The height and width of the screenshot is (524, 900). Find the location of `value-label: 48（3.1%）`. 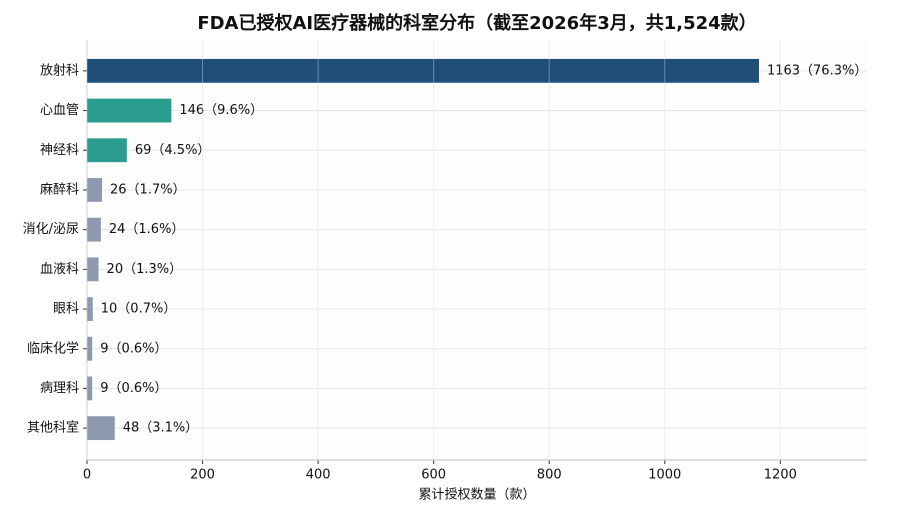

value-label: 48（3.1%） is located at coordinates (161, 428).